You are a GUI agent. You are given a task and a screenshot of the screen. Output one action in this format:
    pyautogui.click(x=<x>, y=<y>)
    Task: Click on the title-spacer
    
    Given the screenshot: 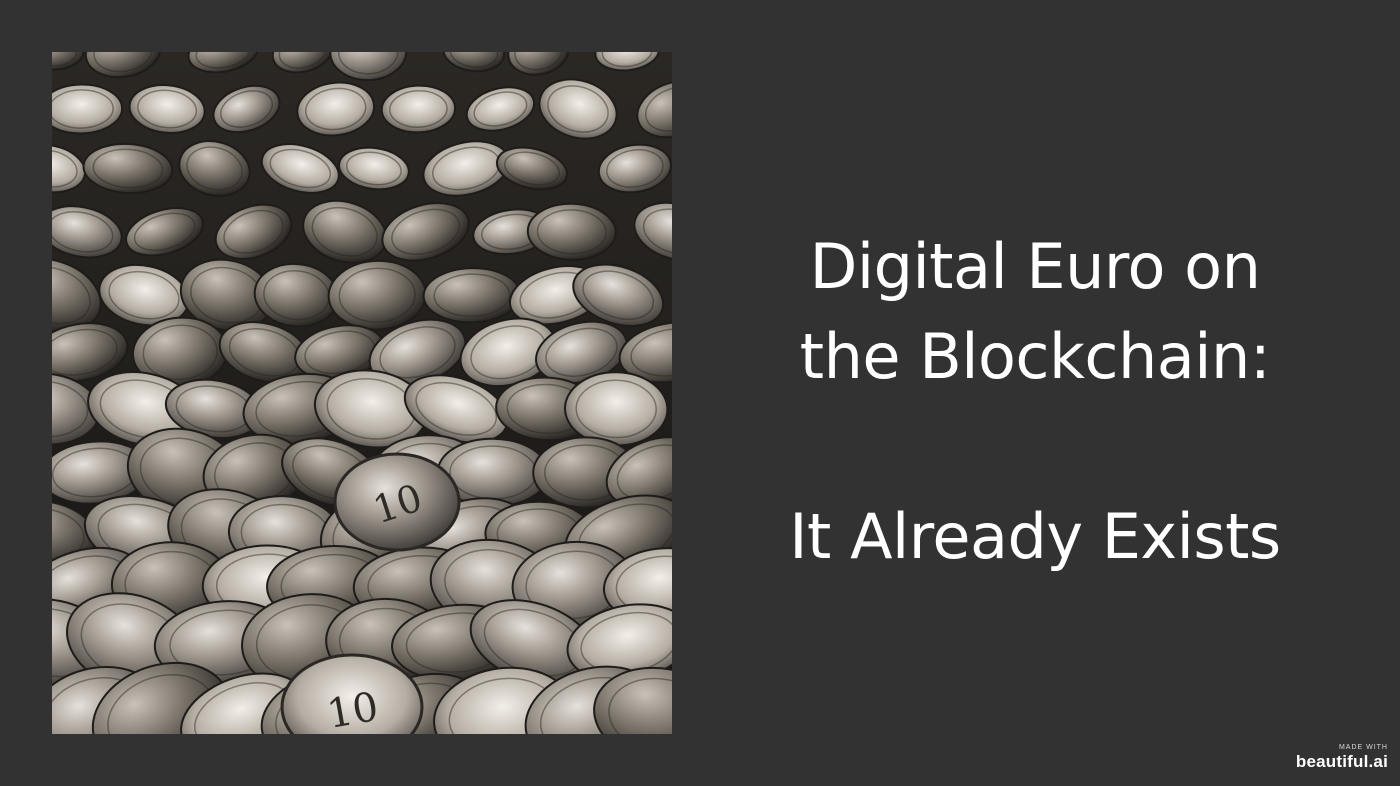 What is the action you would take?
    pyautogui.click(x=1035, y=447)
    